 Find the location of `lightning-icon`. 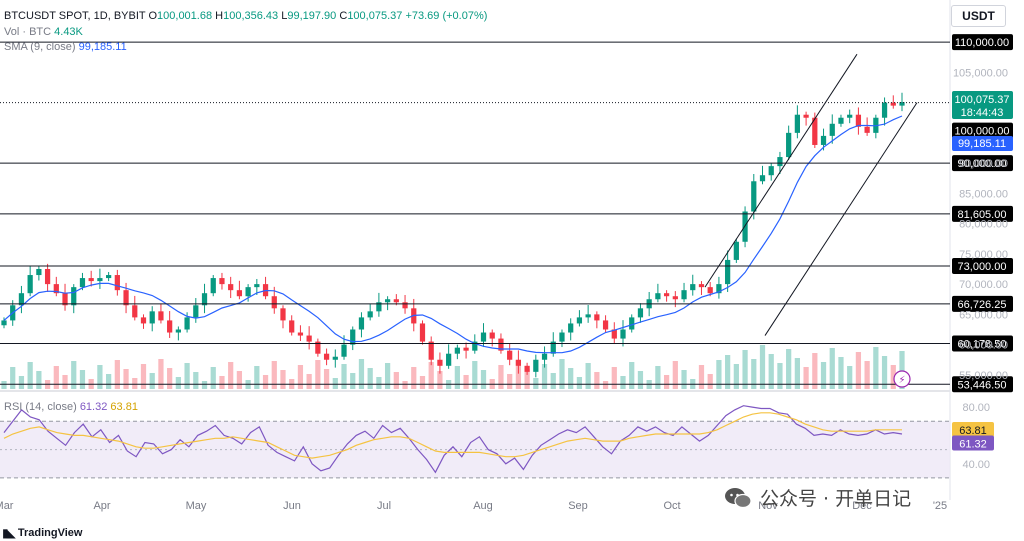

lightning-icon is located at coordinates (902, 379).